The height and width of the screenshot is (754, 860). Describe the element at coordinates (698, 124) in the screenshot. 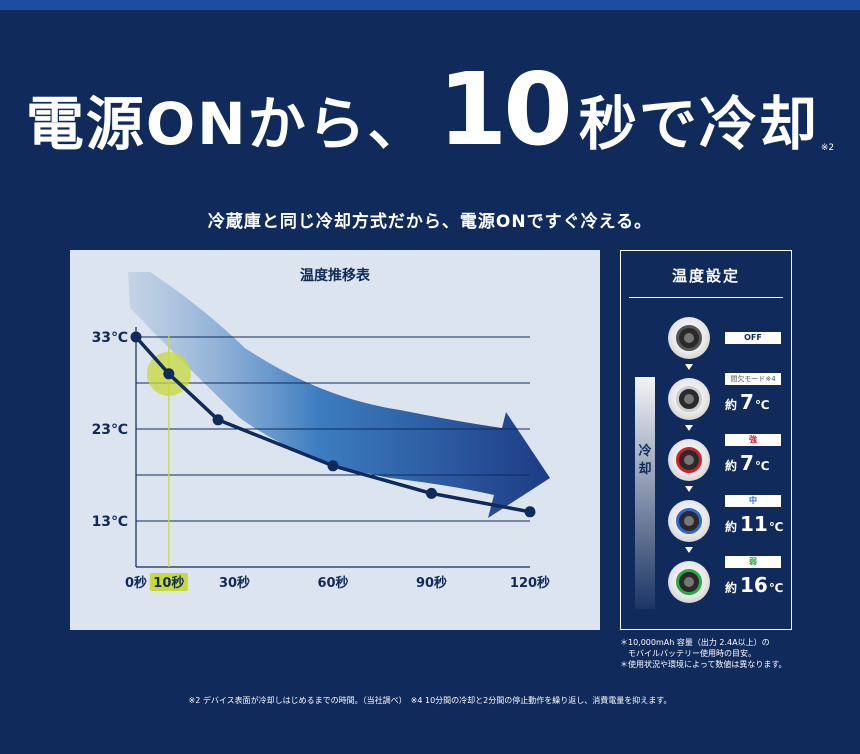

I see `headline-suffix: 秒で冷却` at that location.